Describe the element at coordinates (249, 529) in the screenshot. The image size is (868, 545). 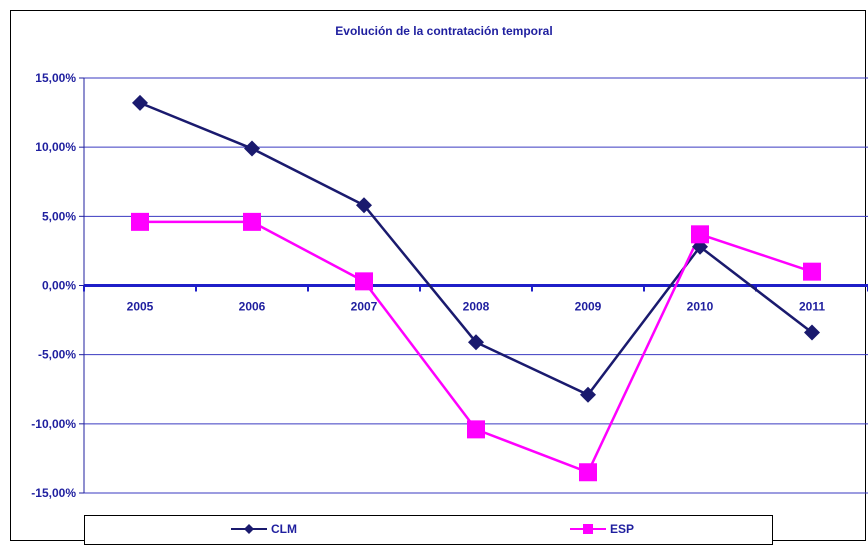
I see `legend-swatch-clm` at that location.